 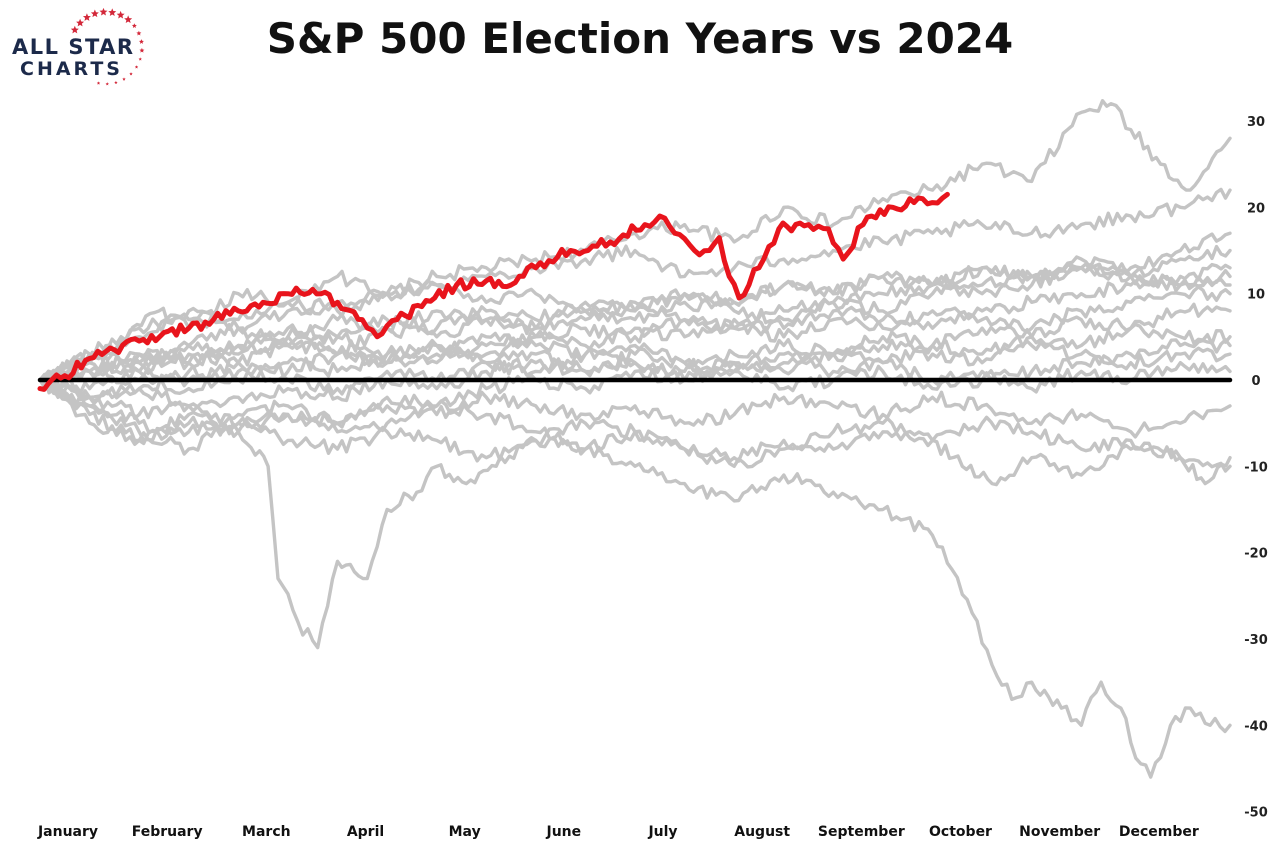 What do you see at coordinates (465, 832) in the screenshot?
I see `x-tick-label: May` at bounding box center [465, 832].